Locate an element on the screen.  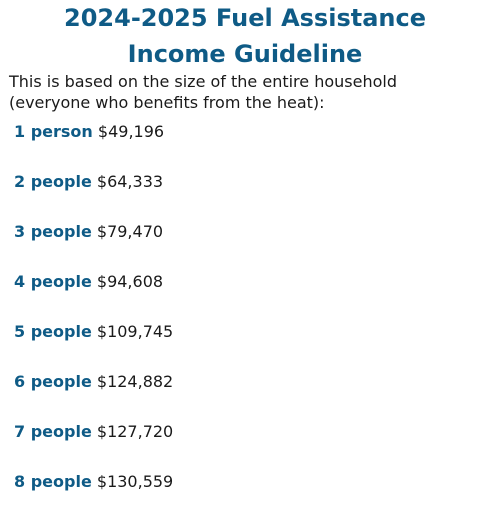
income-limit: $79,470 is located at coordinates (130, 231).